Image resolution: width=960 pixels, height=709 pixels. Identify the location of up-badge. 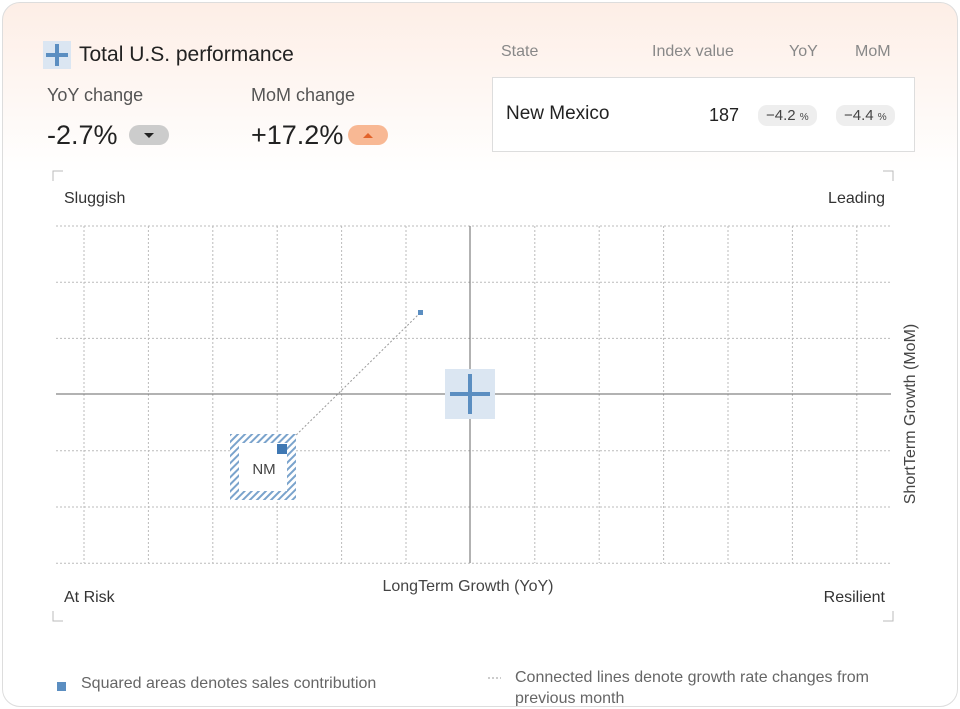
(368, 135).